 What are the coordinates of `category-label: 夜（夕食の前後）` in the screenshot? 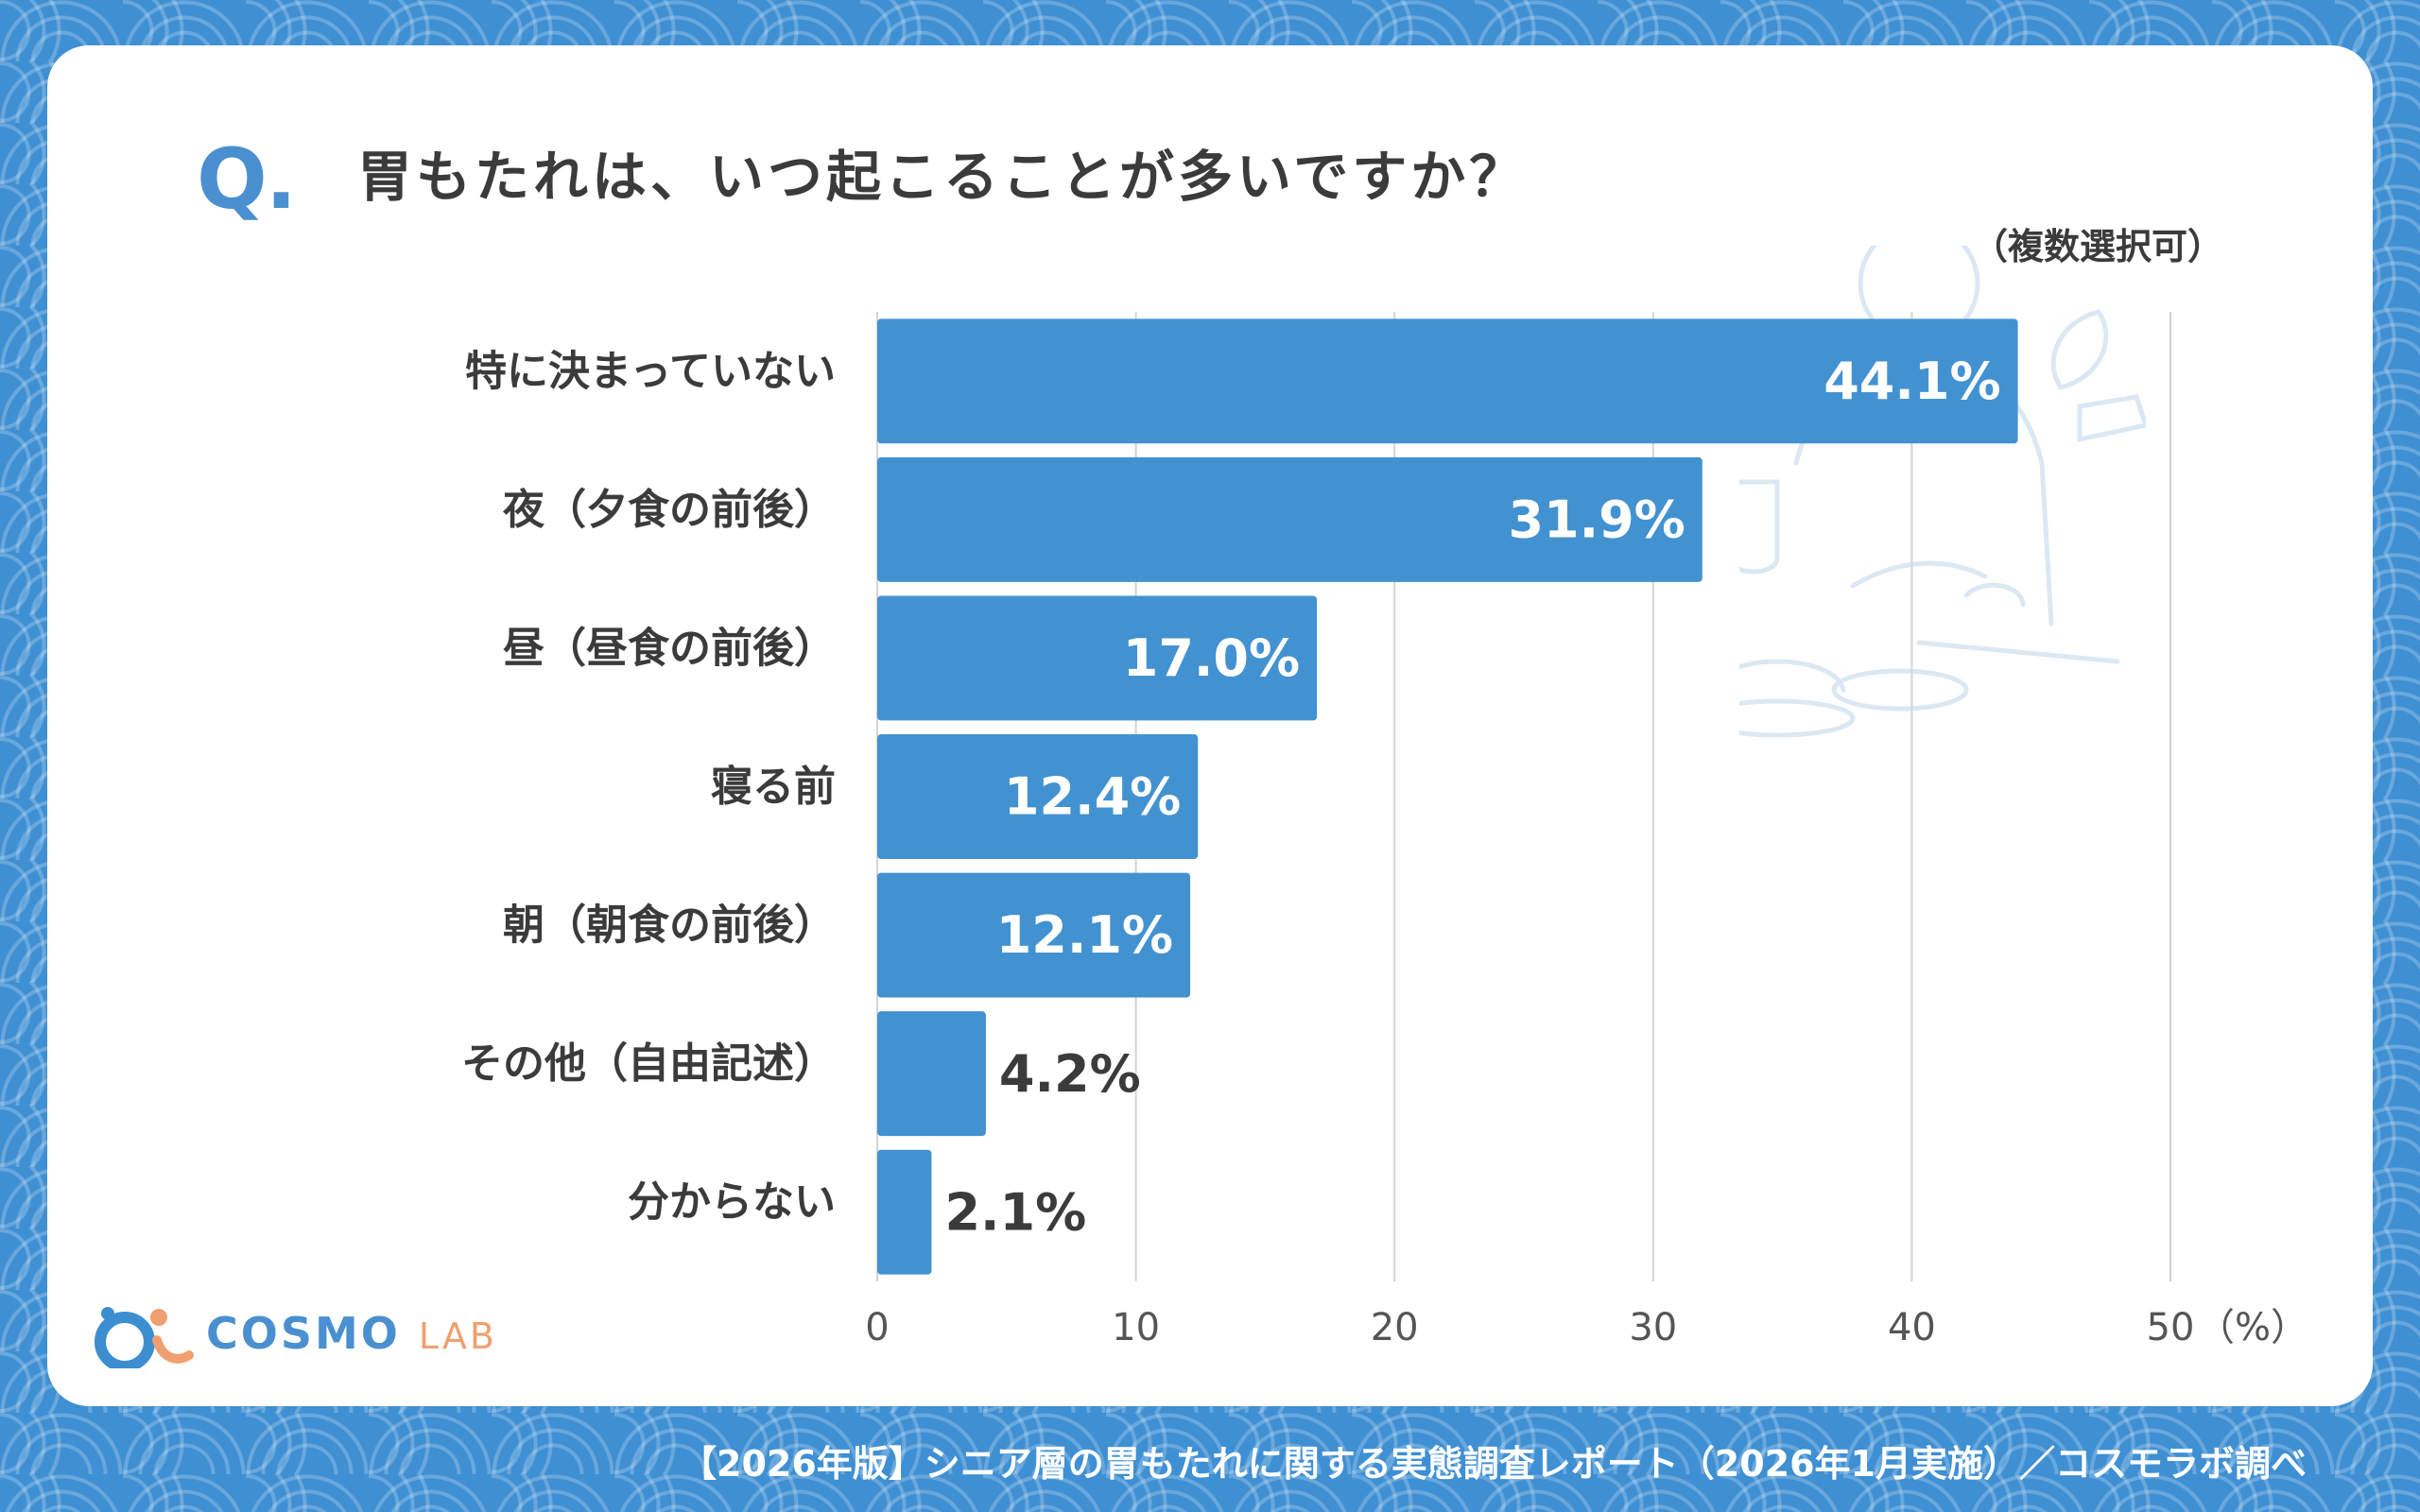 It's located at (669, 510).